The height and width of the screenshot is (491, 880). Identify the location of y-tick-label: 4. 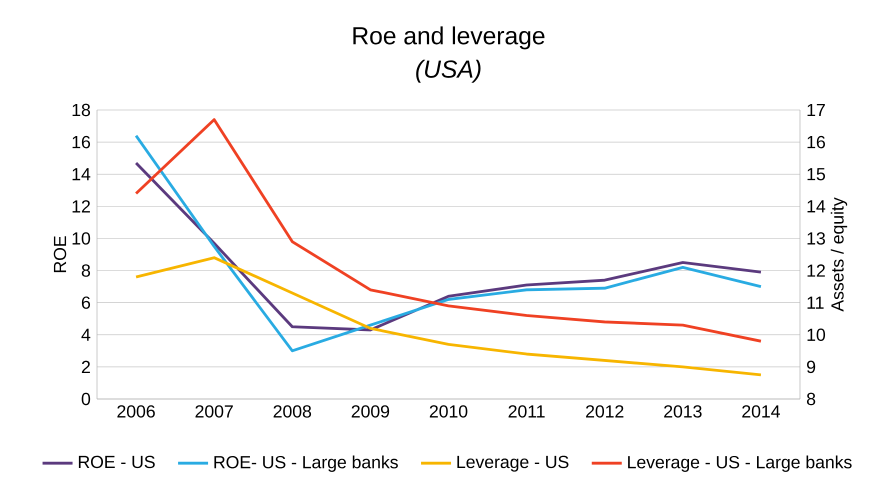
(85, 334).